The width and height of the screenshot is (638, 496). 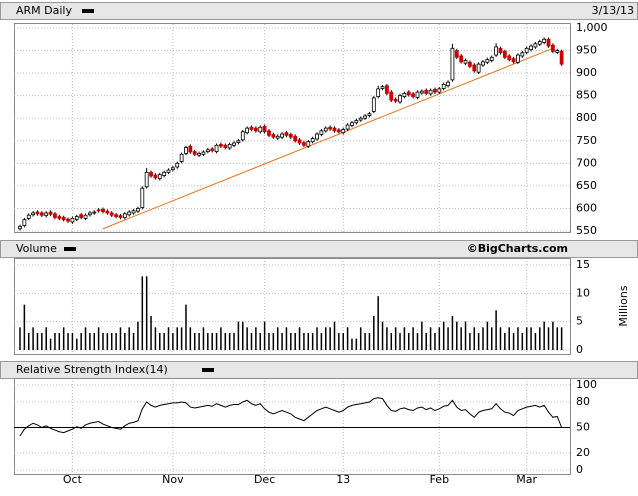 What do you see at coordinates (586, 207) in the screenshot?
I see `y-tick-label: 600` at bounding box center [586, 207].